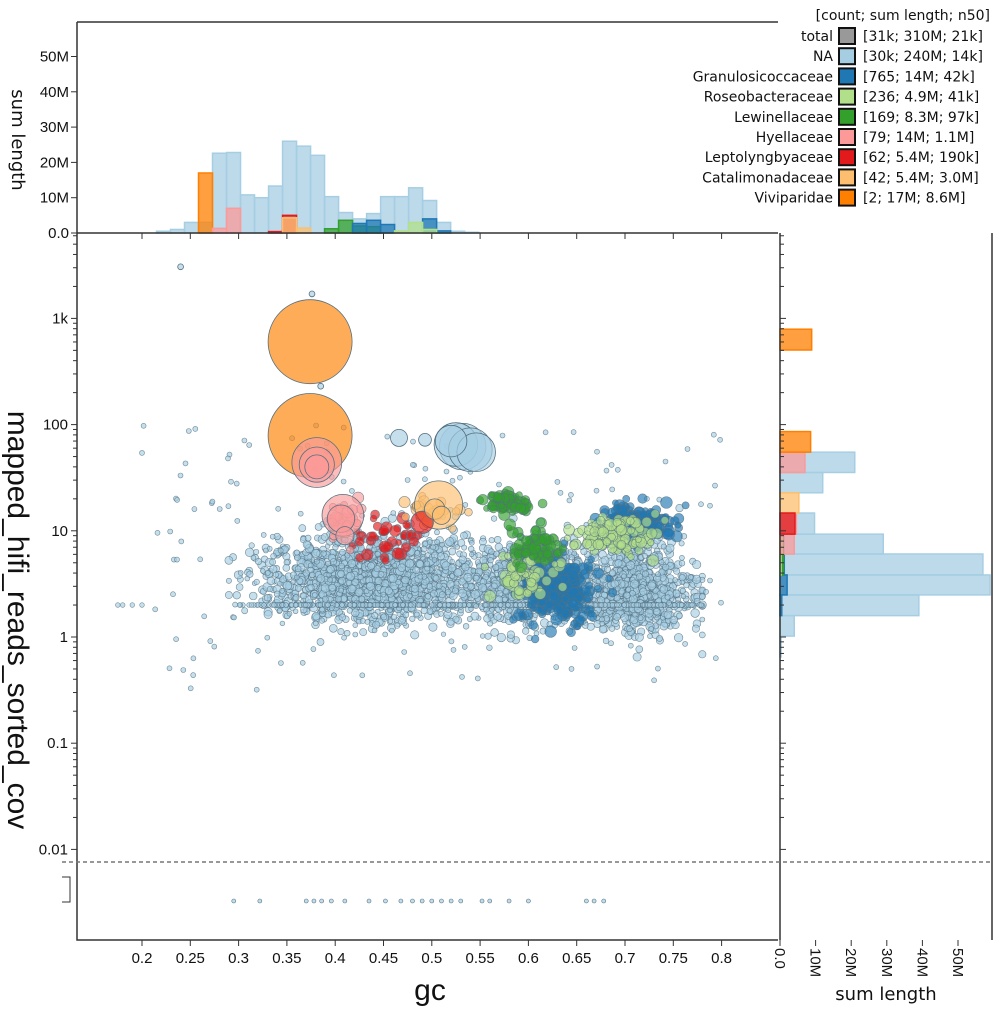 Image resolution: width=1000 pixels, height=1014 pixels. Describe the element at coordinates (238, 958) in the screenshot. I see `x-tick-label: 0.3` at that location.